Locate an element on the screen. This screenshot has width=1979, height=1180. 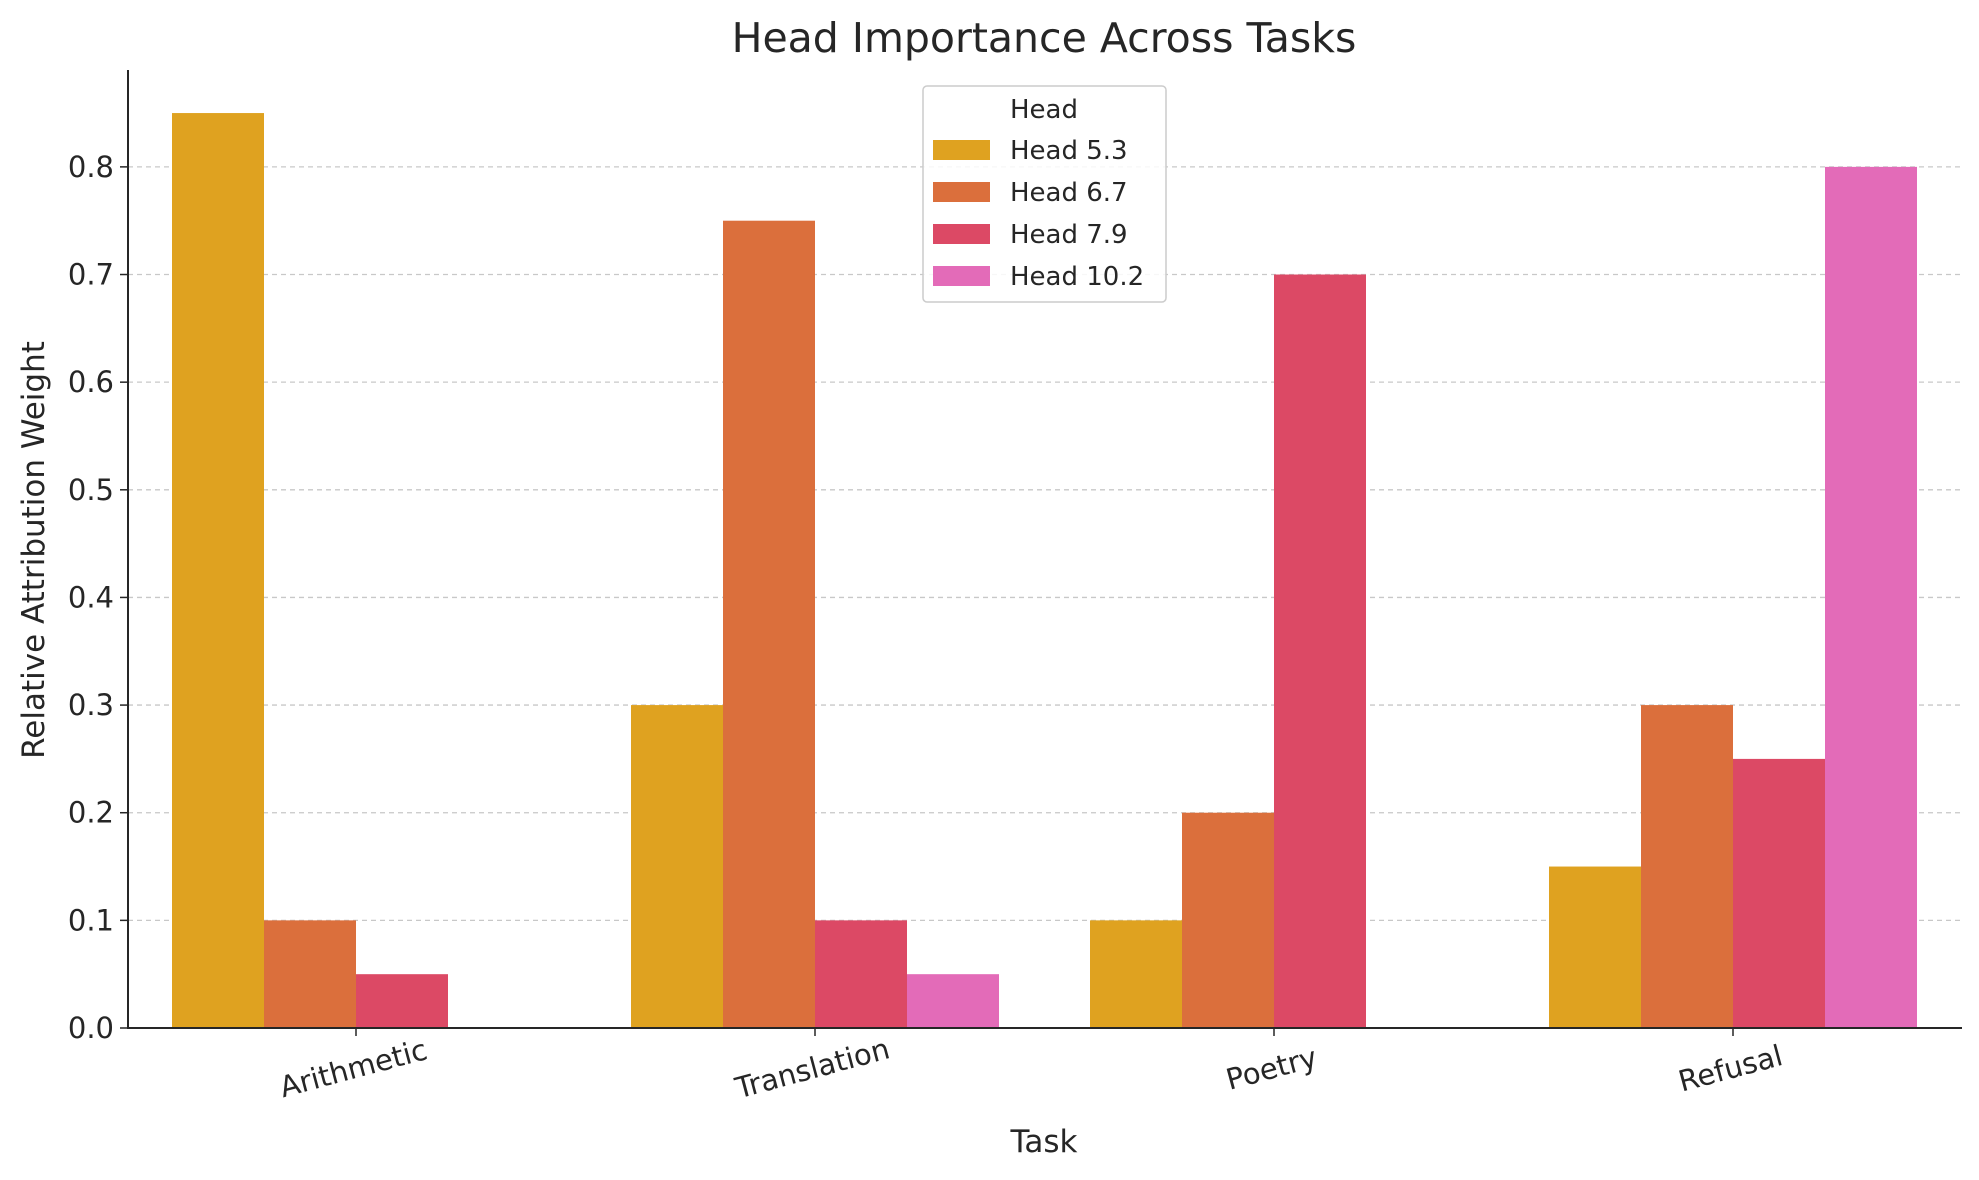
y-tick-label: 0.2 is located at coordinates (91, 813).